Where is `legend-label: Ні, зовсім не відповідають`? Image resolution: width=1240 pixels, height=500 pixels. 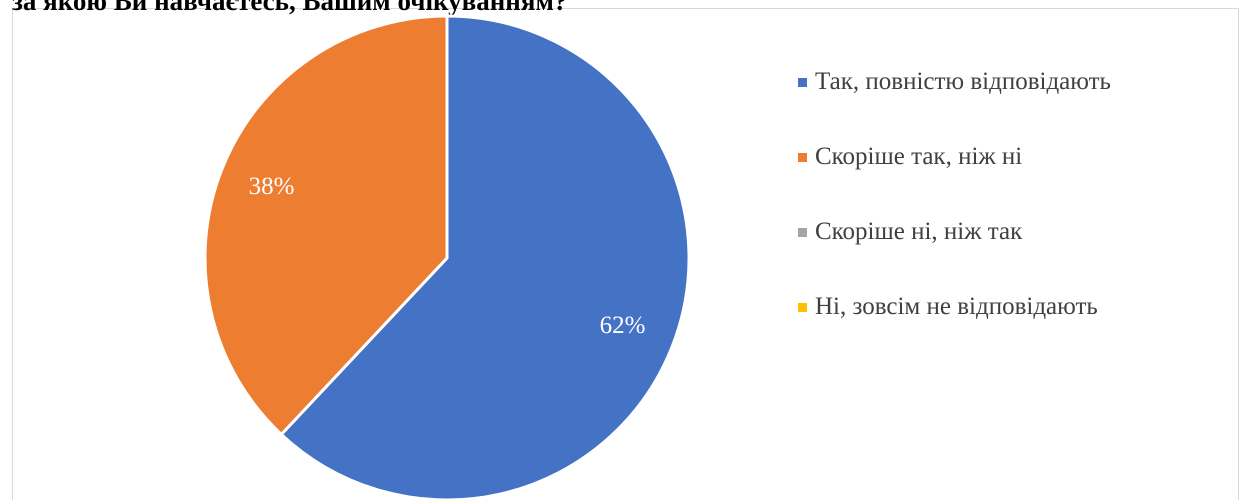 legend-label: Ні, зовсім не відповідають is located at coordinates (956, 306).